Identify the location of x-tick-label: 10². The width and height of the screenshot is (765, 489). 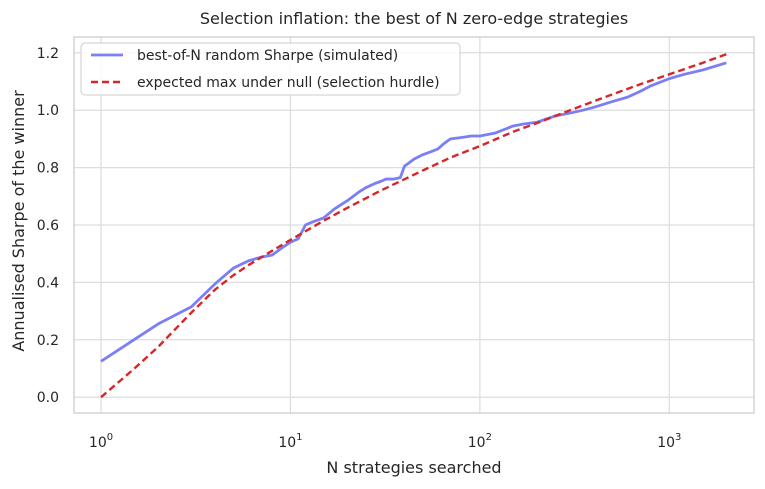
(480, 441).